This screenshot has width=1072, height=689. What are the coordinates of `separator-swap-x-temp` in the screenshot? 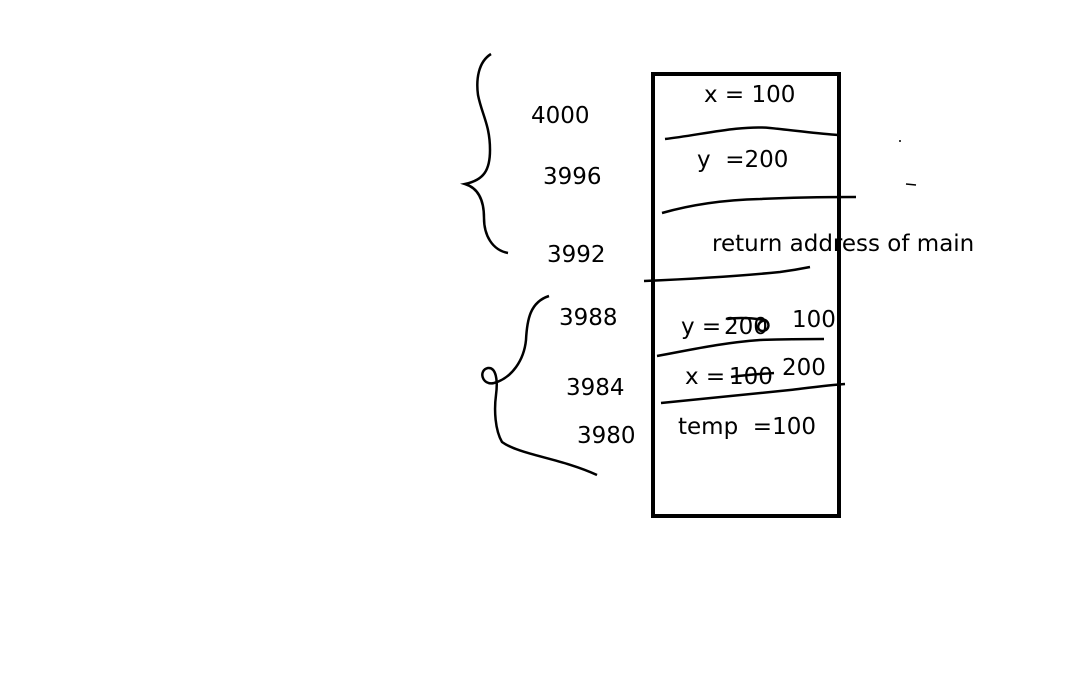 It's located at (753, 393).